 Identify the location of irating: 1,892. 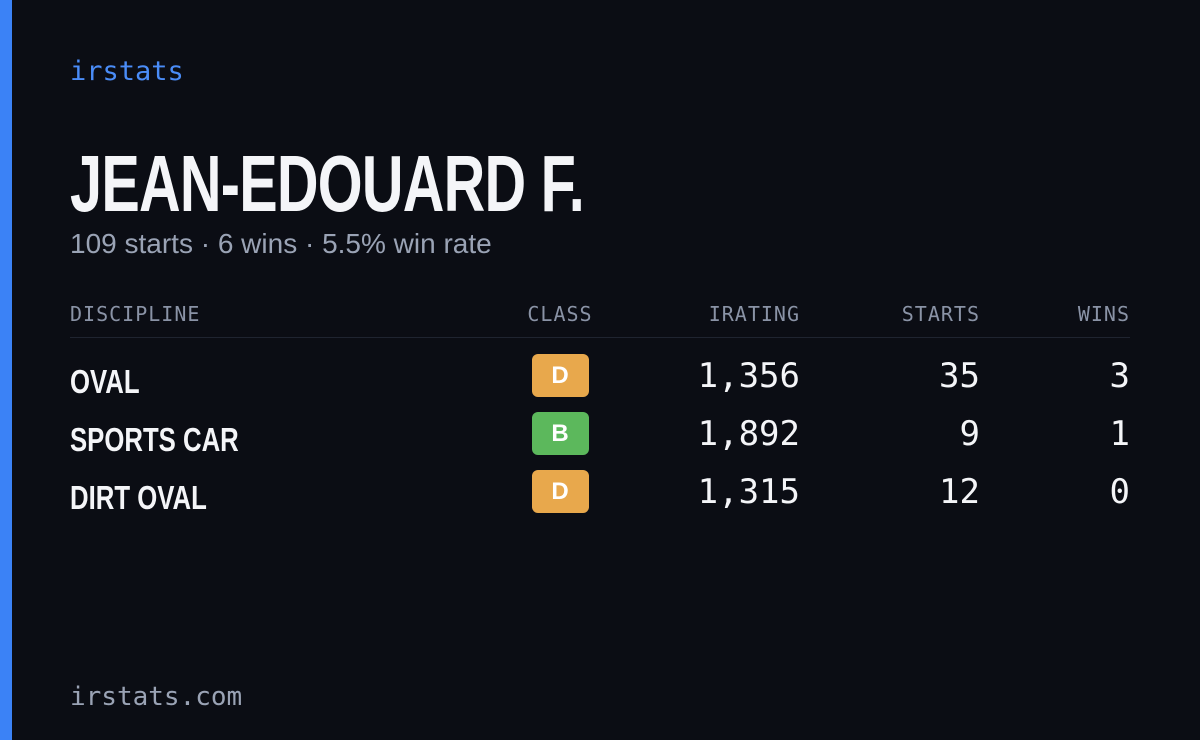
(748, 434).